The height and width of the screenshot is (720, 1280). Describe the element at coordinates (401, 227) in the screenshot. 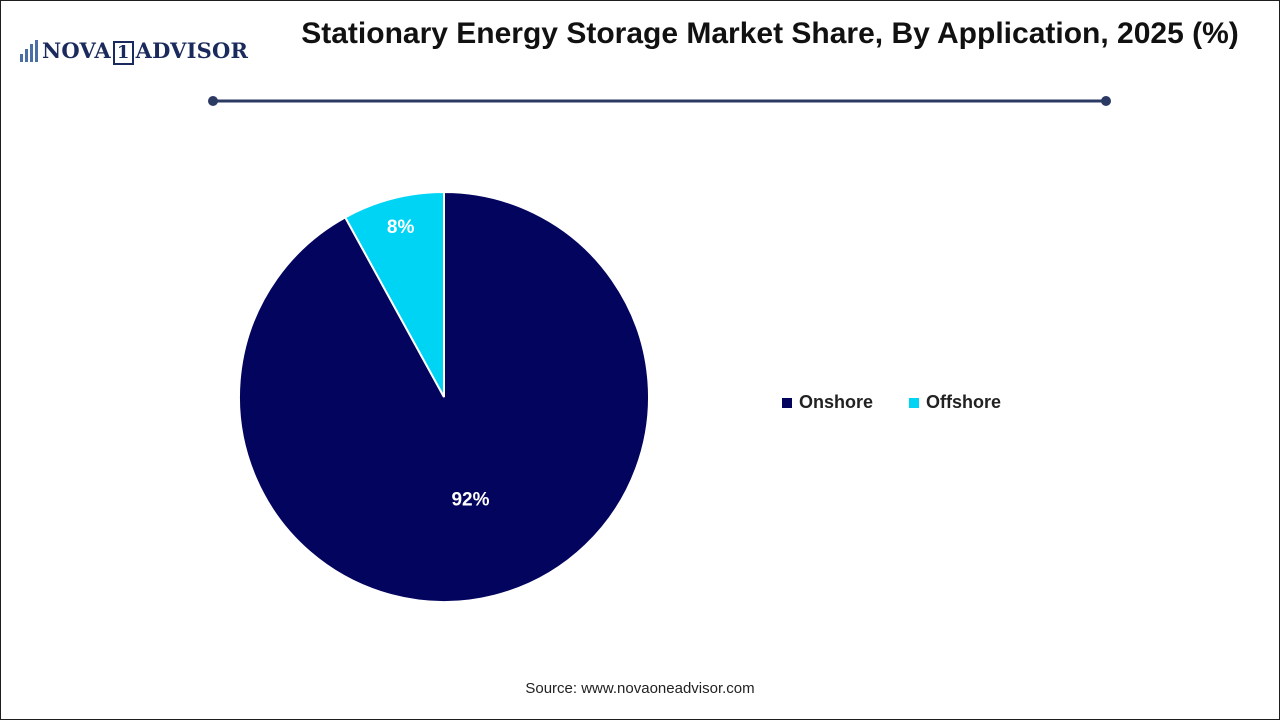

I see `data-label-offshore: 8%` at that location.